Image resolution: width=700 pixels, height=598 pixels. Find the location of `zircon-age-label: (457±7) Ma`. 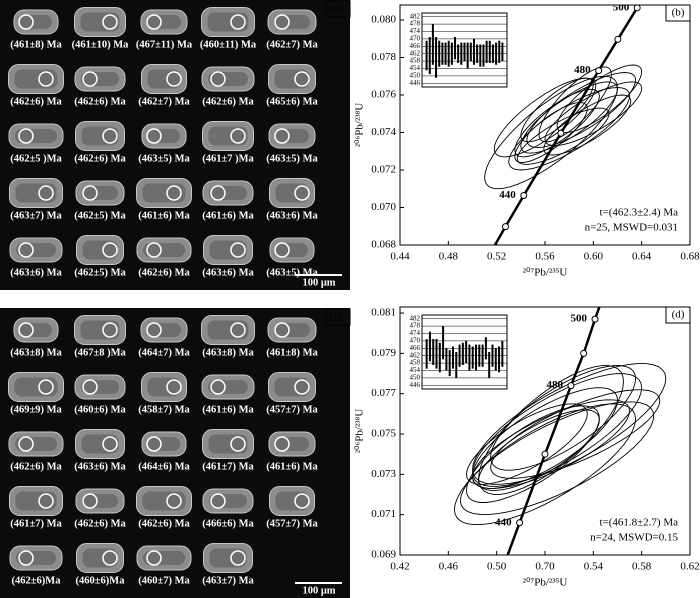

zircon-age-label: (457±7) Ma is located at coordinates (292, 523).